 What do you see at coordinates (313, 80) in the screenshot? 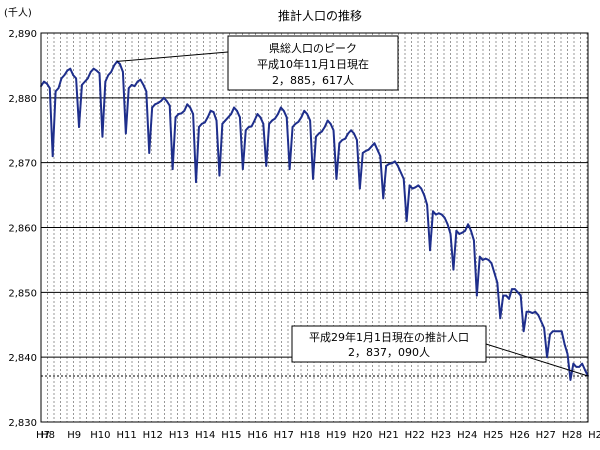
I see `peak-annotation-line: 2，885，617人` at bounding box center [313, 80].